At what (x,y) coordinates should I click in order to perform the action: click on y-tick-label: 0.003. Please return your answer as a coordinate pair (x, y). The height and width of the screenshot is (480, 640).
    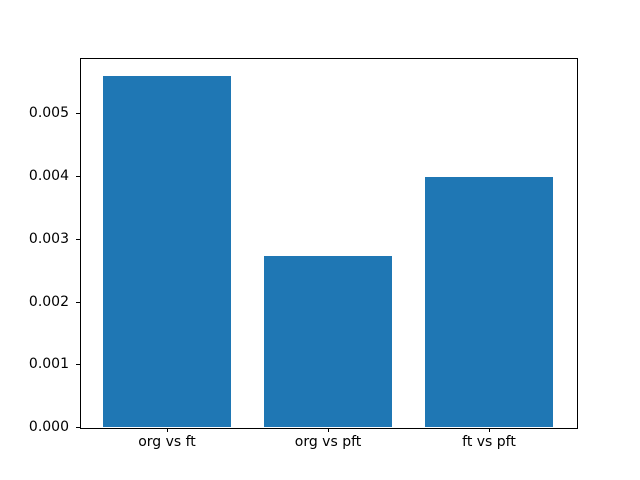
    Looking at the image, I should click on (48, 238).